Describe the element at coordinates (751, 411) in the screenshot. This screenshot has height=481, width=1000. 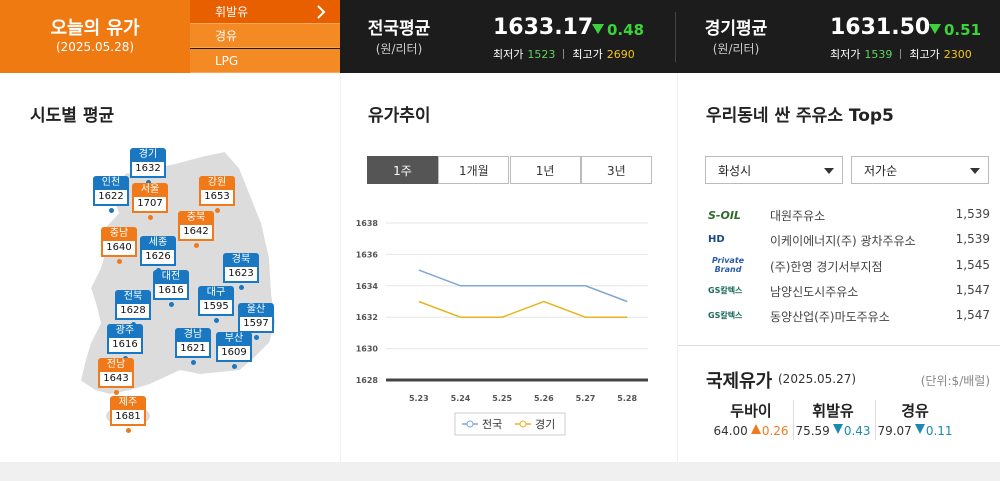
I see `intl-name: 두바이` at that location.